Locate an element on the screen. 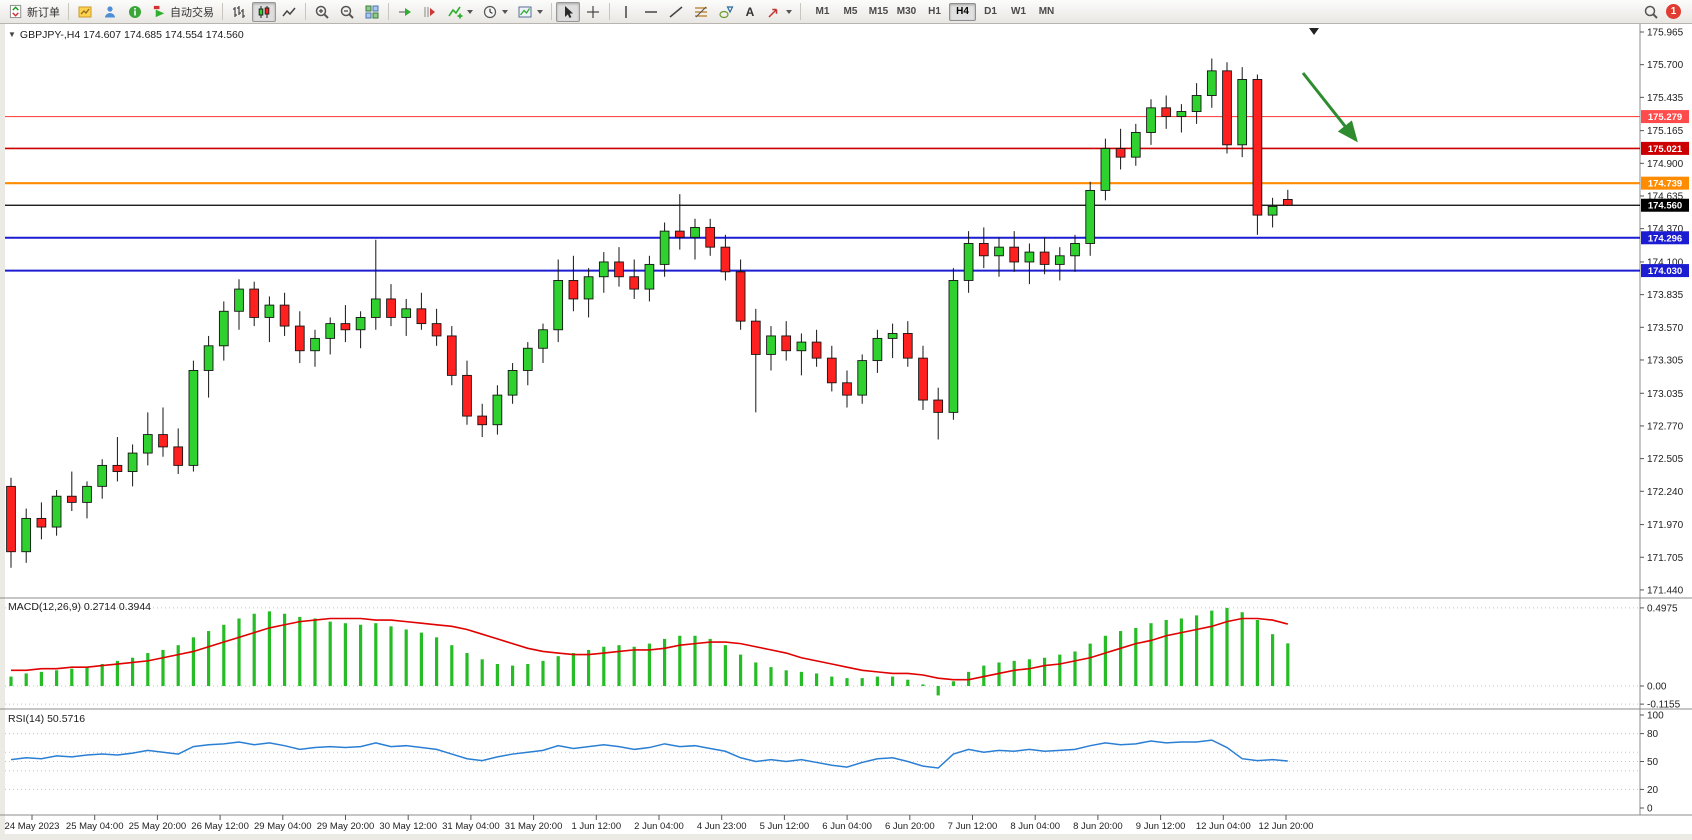 This screenshot has height=840, width=1692. price-tag: 174.030 is located at coordinates (1665, 271).